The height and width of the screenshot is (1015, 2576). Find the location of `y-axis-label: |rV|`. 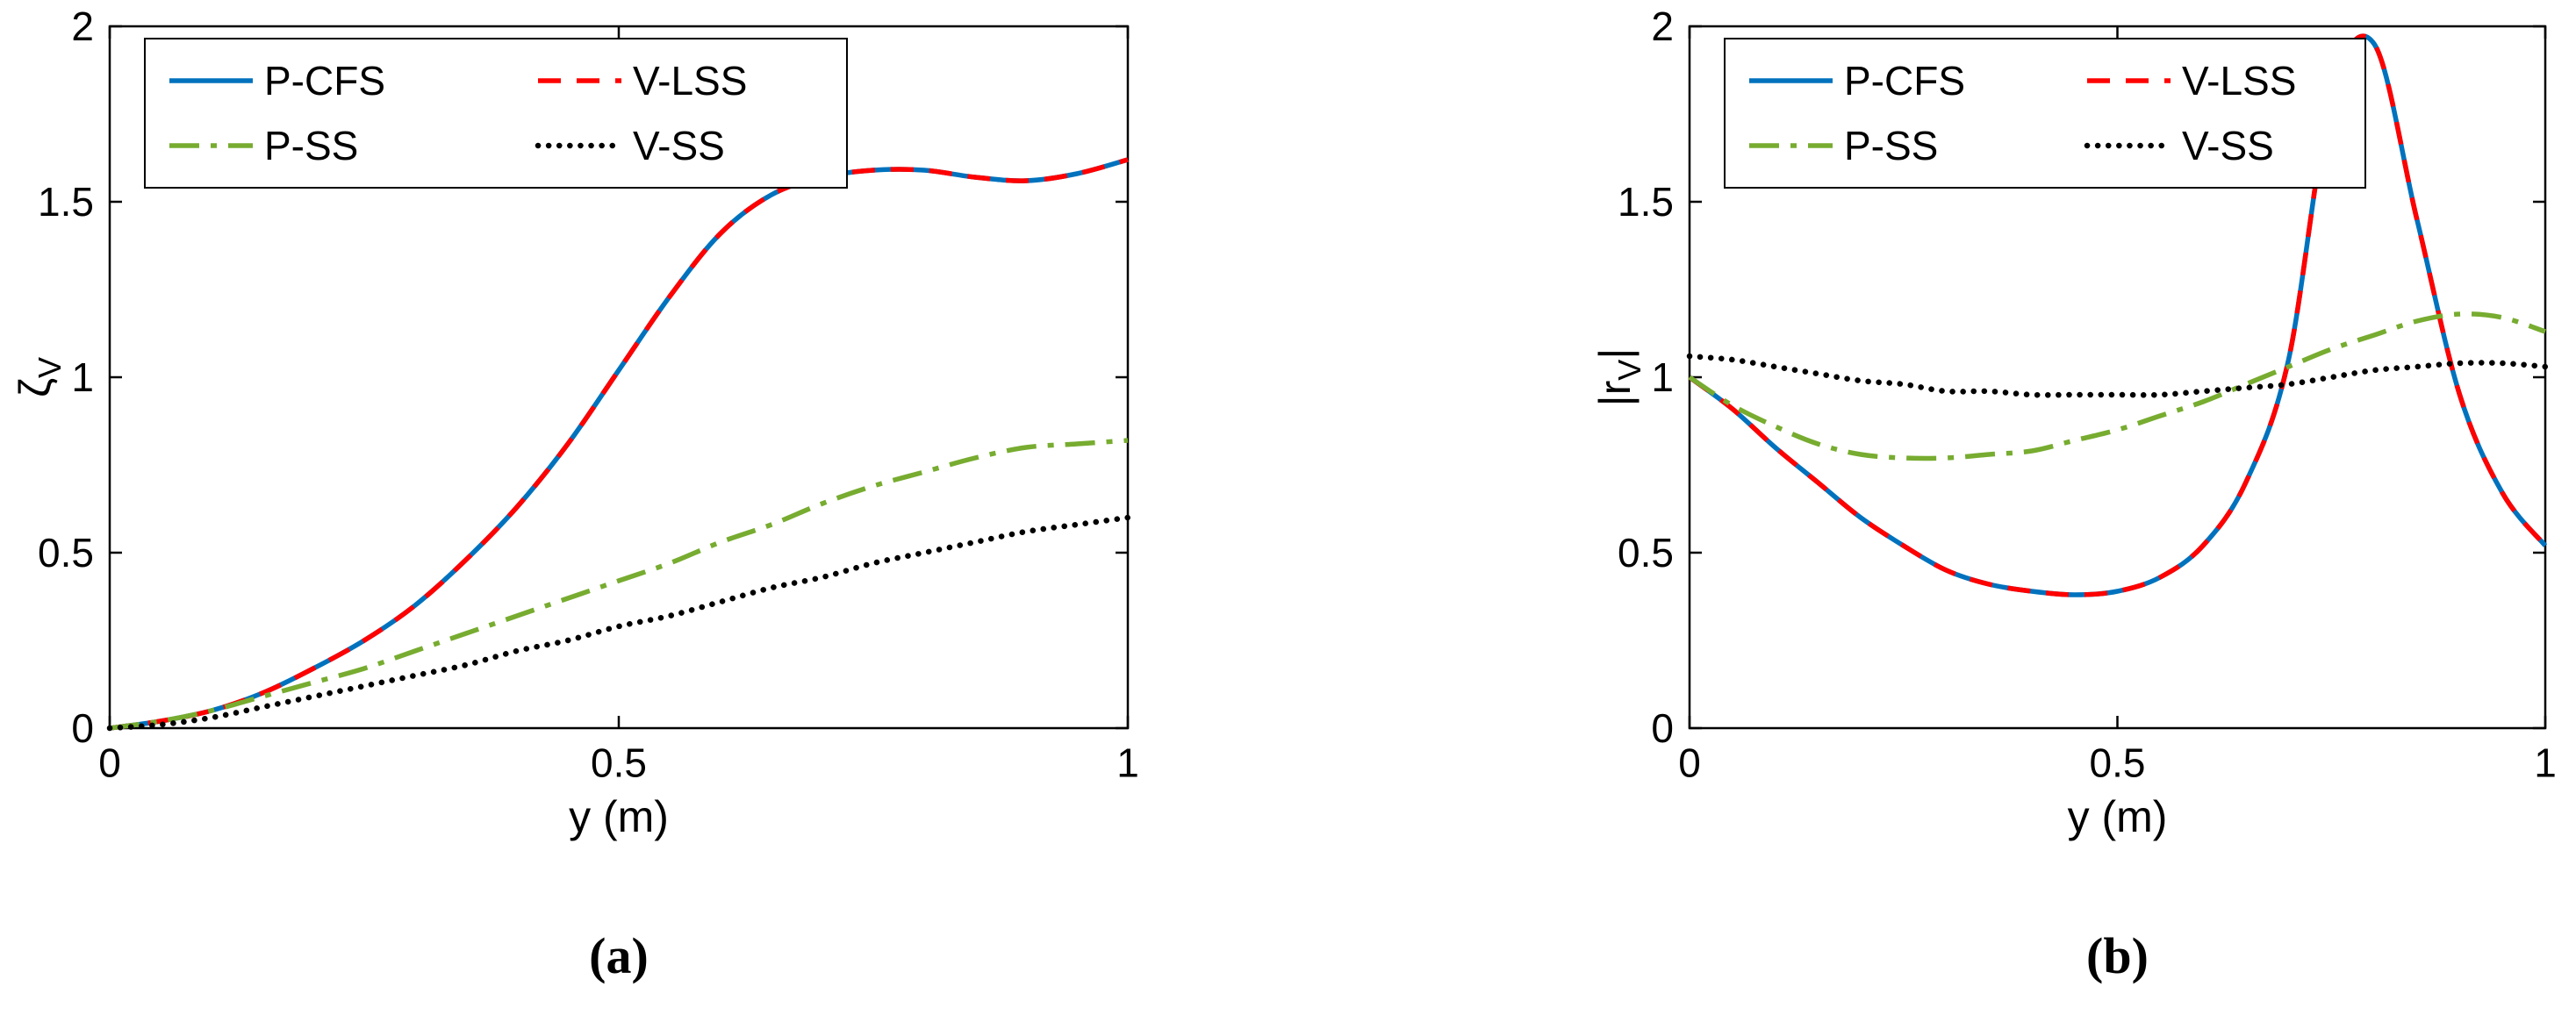

y-axis-label: |rV| is located at coordinates (1618, 377).